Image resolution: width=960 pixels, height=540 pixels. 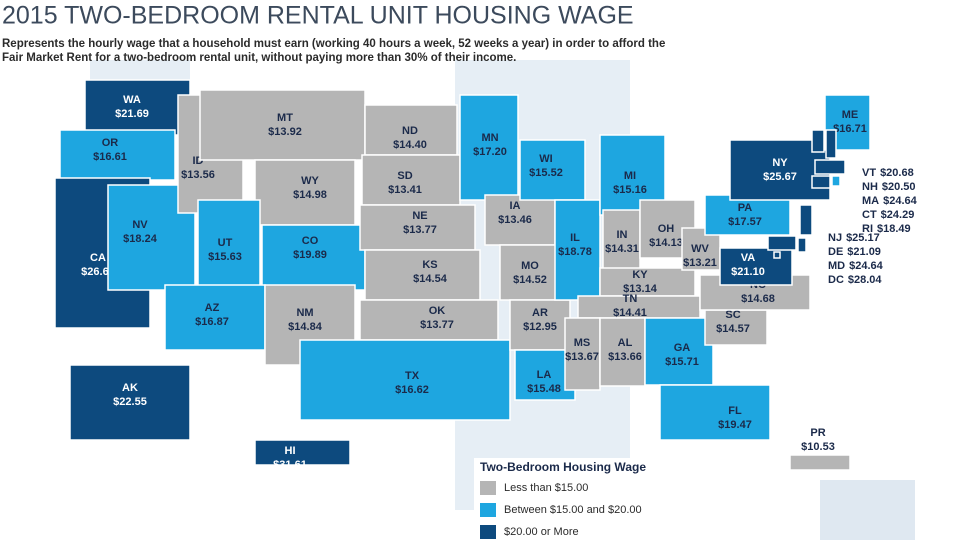 What do you see at coordinates (132, 100) in the screenshot?
I see `state-abbr: WA` at bounding box center [132, 100].